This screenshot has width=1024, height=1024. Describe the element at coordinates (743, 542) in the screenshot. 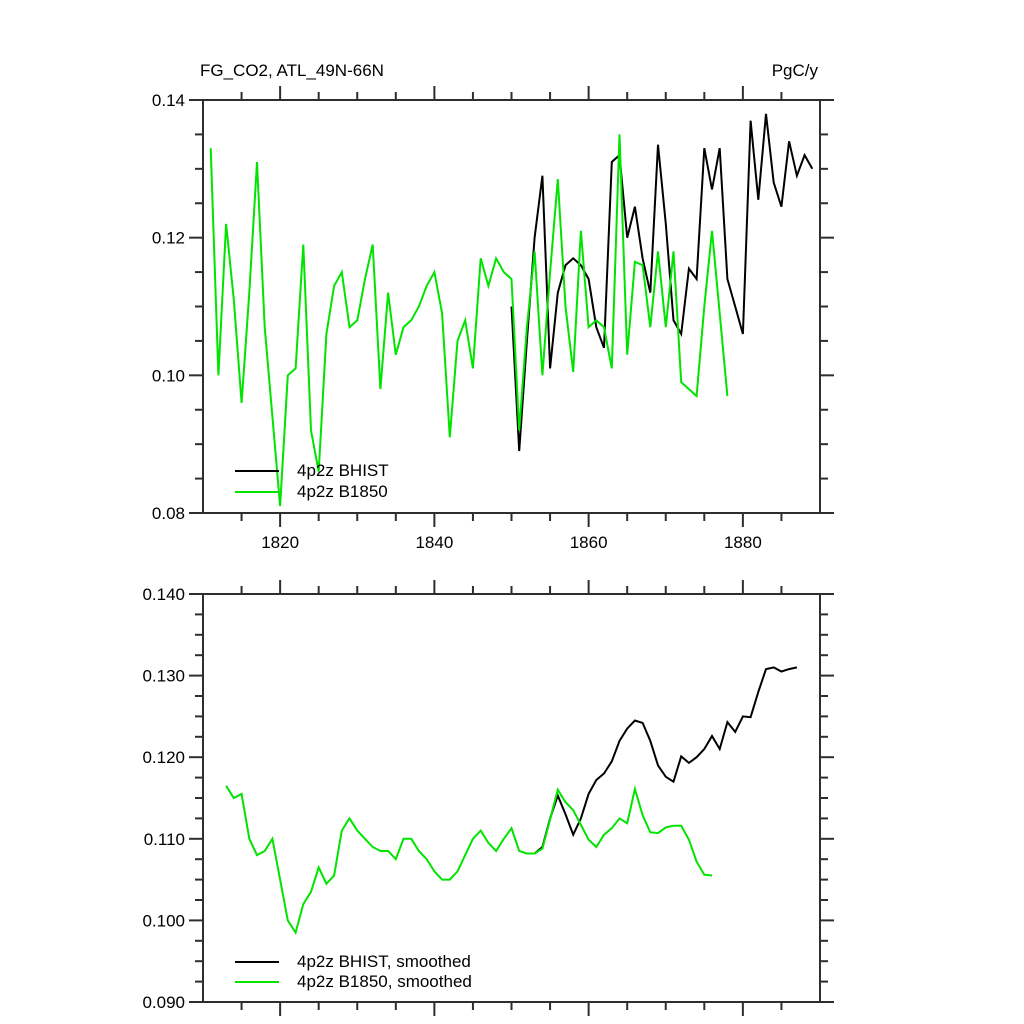

I see `tick-label: 1880` at that location.